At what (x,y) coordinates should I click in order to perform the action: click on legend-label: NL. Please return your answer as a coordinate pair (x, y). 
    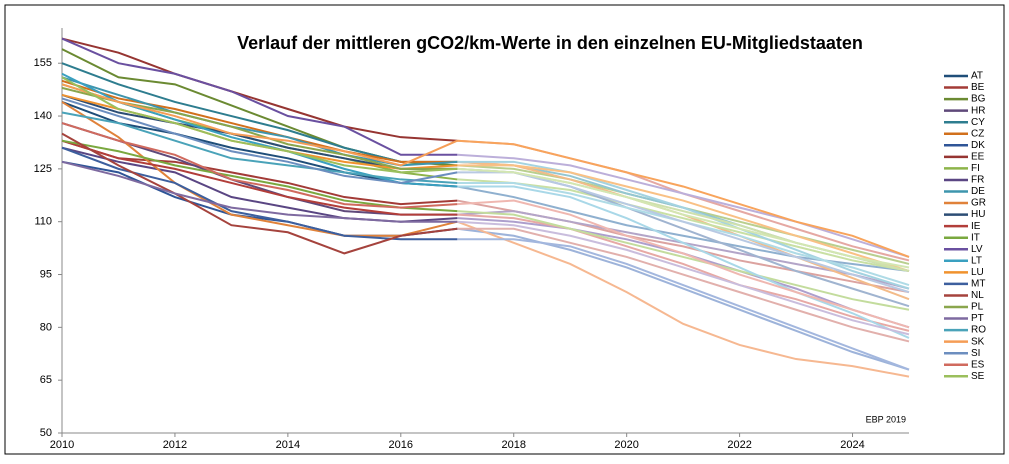
    Looking at the image, I should click on (977, 295).